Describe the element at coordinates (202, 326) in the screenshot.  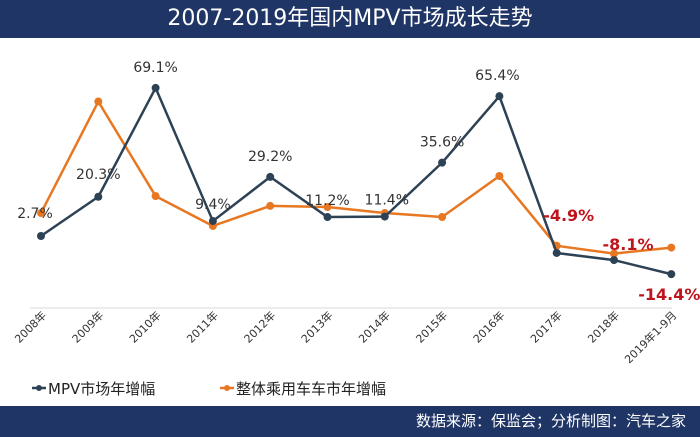
I see `x-tick-label: 2011年` at that location.